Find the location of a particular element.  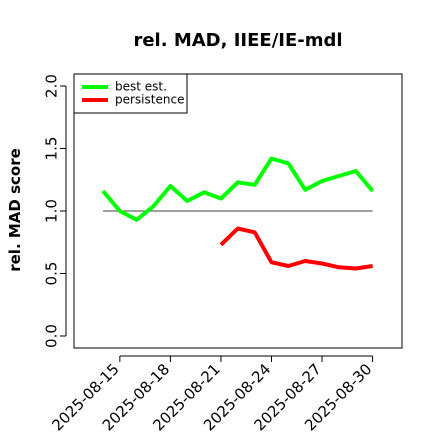

y-tick-label: 0.0 is located at coordinates (52, 336).